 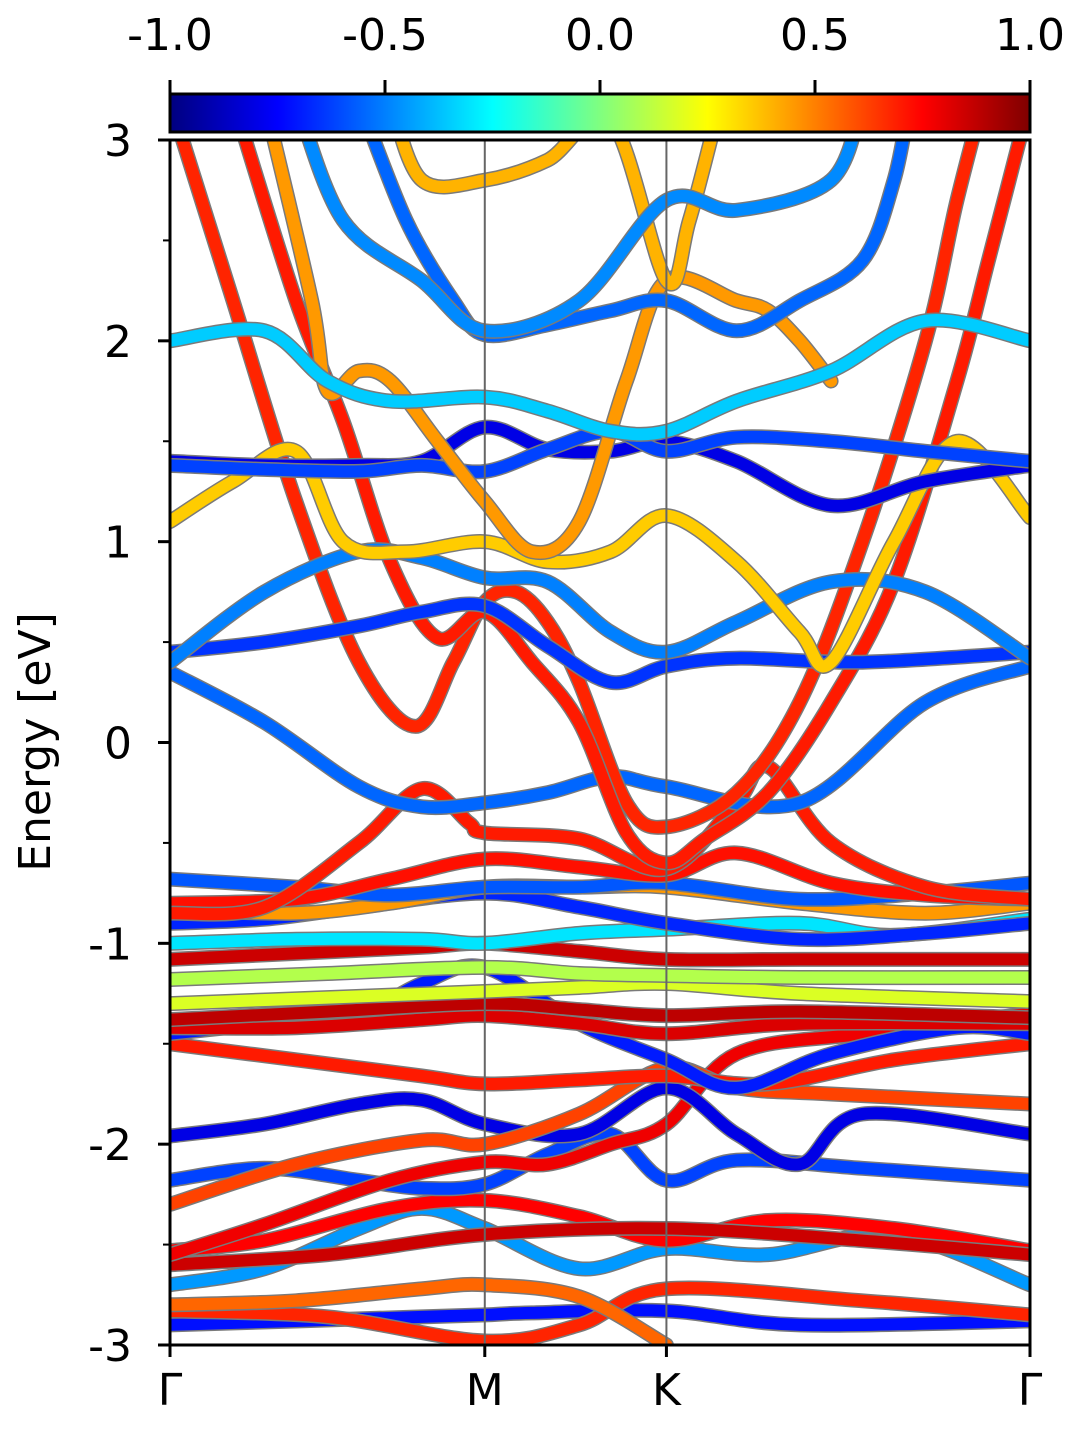 I want to click on y-axis-label: Energy [eV], so click(x=35, y=742).